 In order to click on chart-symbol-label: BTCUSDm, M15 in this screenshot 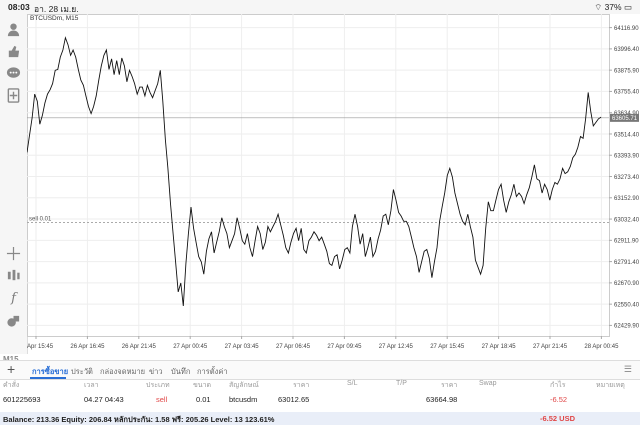, I will do `click(54, 18)`.